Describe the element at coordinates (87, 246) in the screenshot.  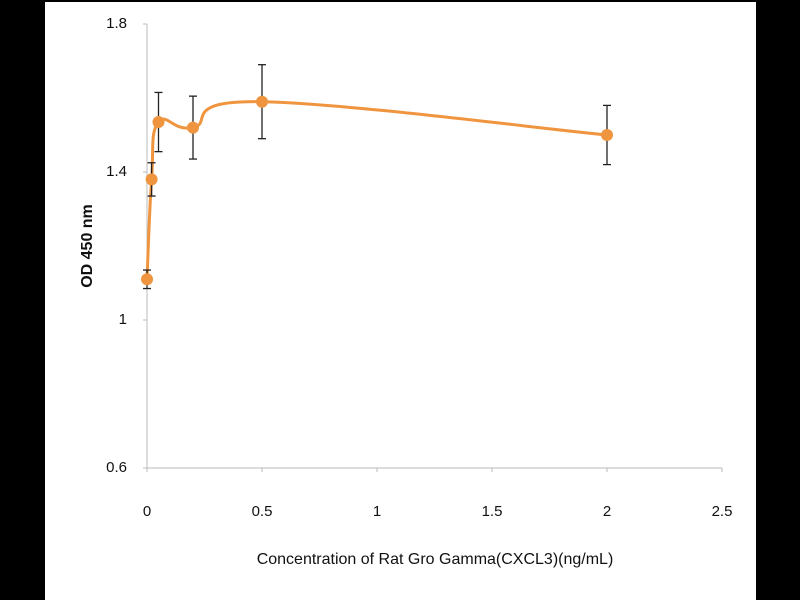
I see `y-axis-title: OD 450 nm` at that location.